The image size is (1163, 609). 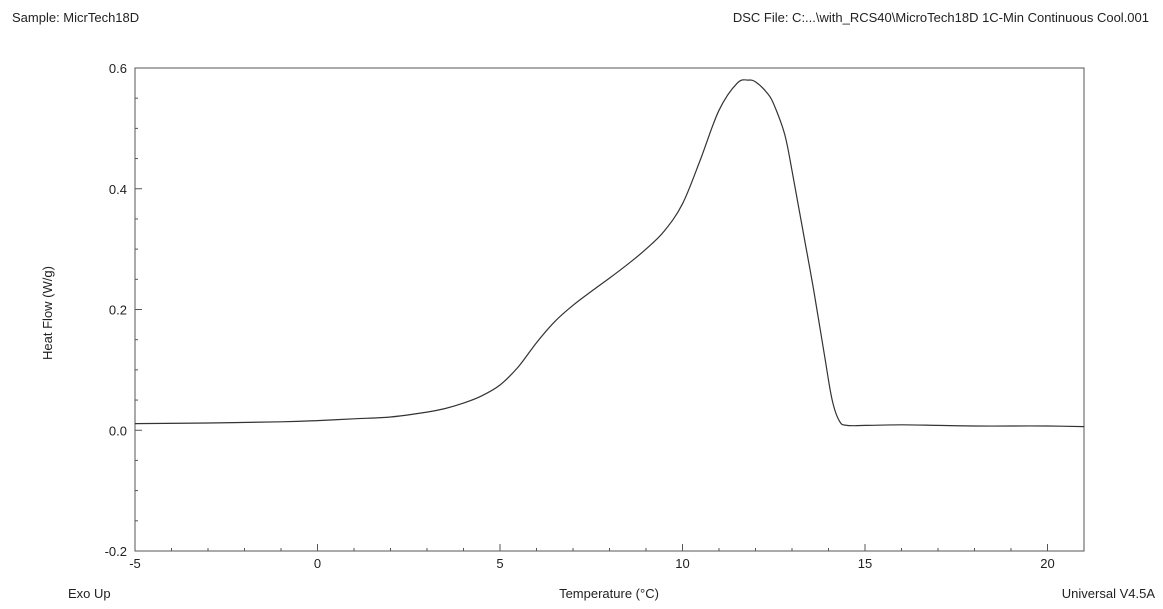 What do you see at coordinates (118, 189) in the screenshot?
I see `y-tick-label: 0.4` at bounding box center [118, 189].